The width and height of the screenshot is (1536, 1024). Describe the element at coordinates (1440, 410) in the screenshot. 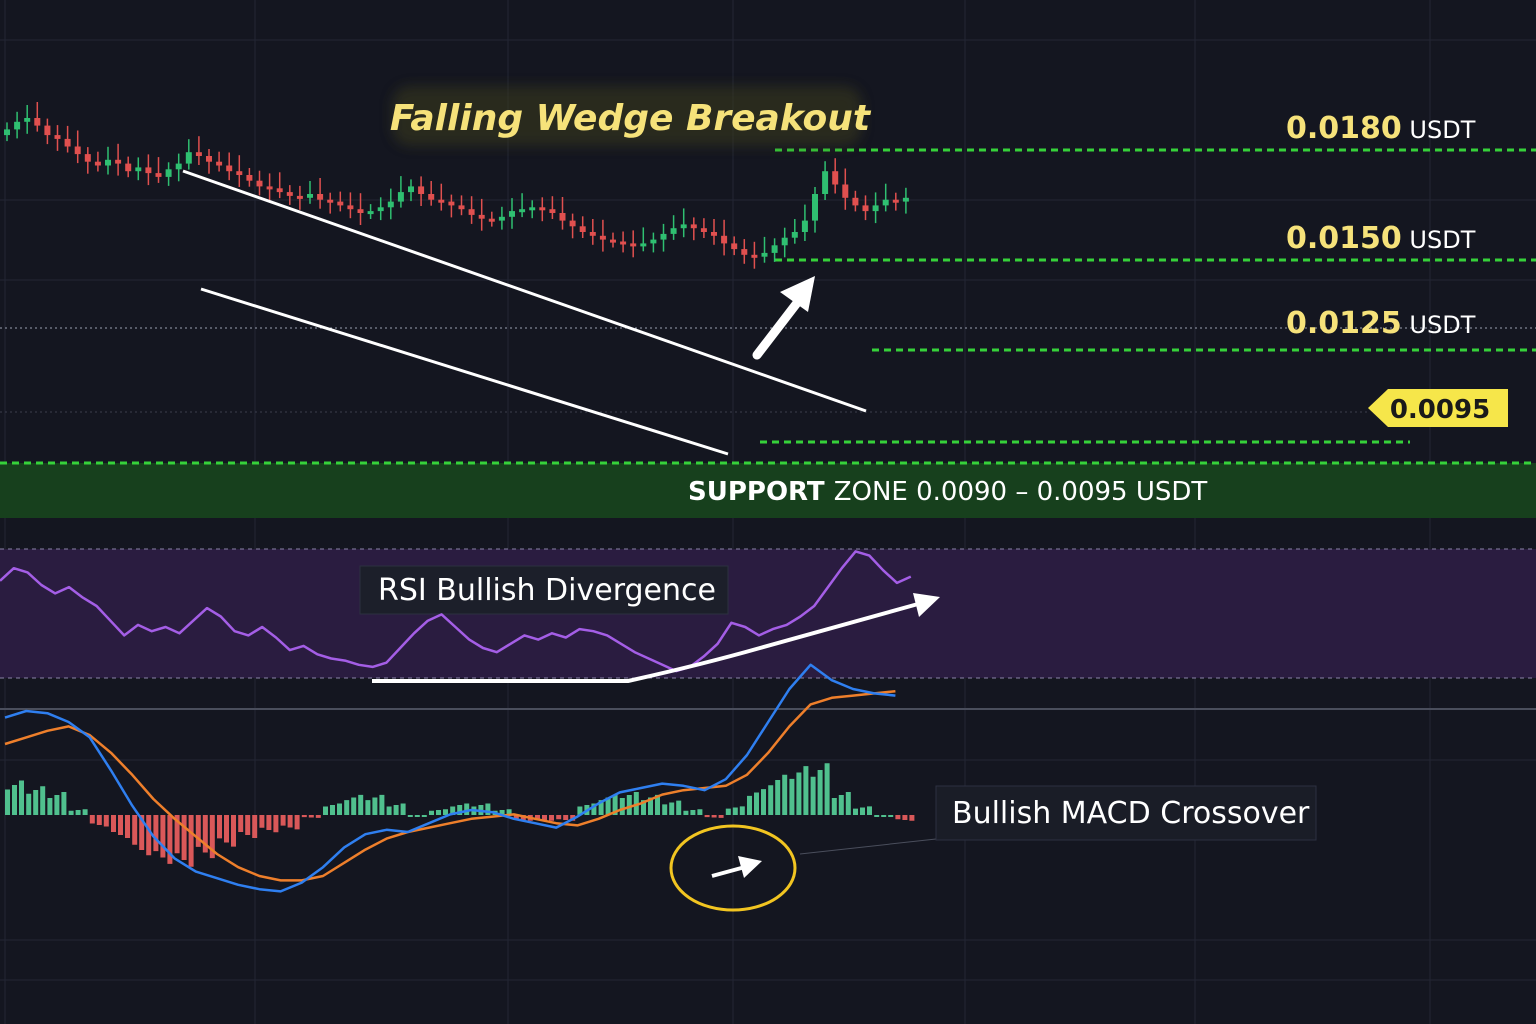

I see `current-price-value: 0.0095` at that location.